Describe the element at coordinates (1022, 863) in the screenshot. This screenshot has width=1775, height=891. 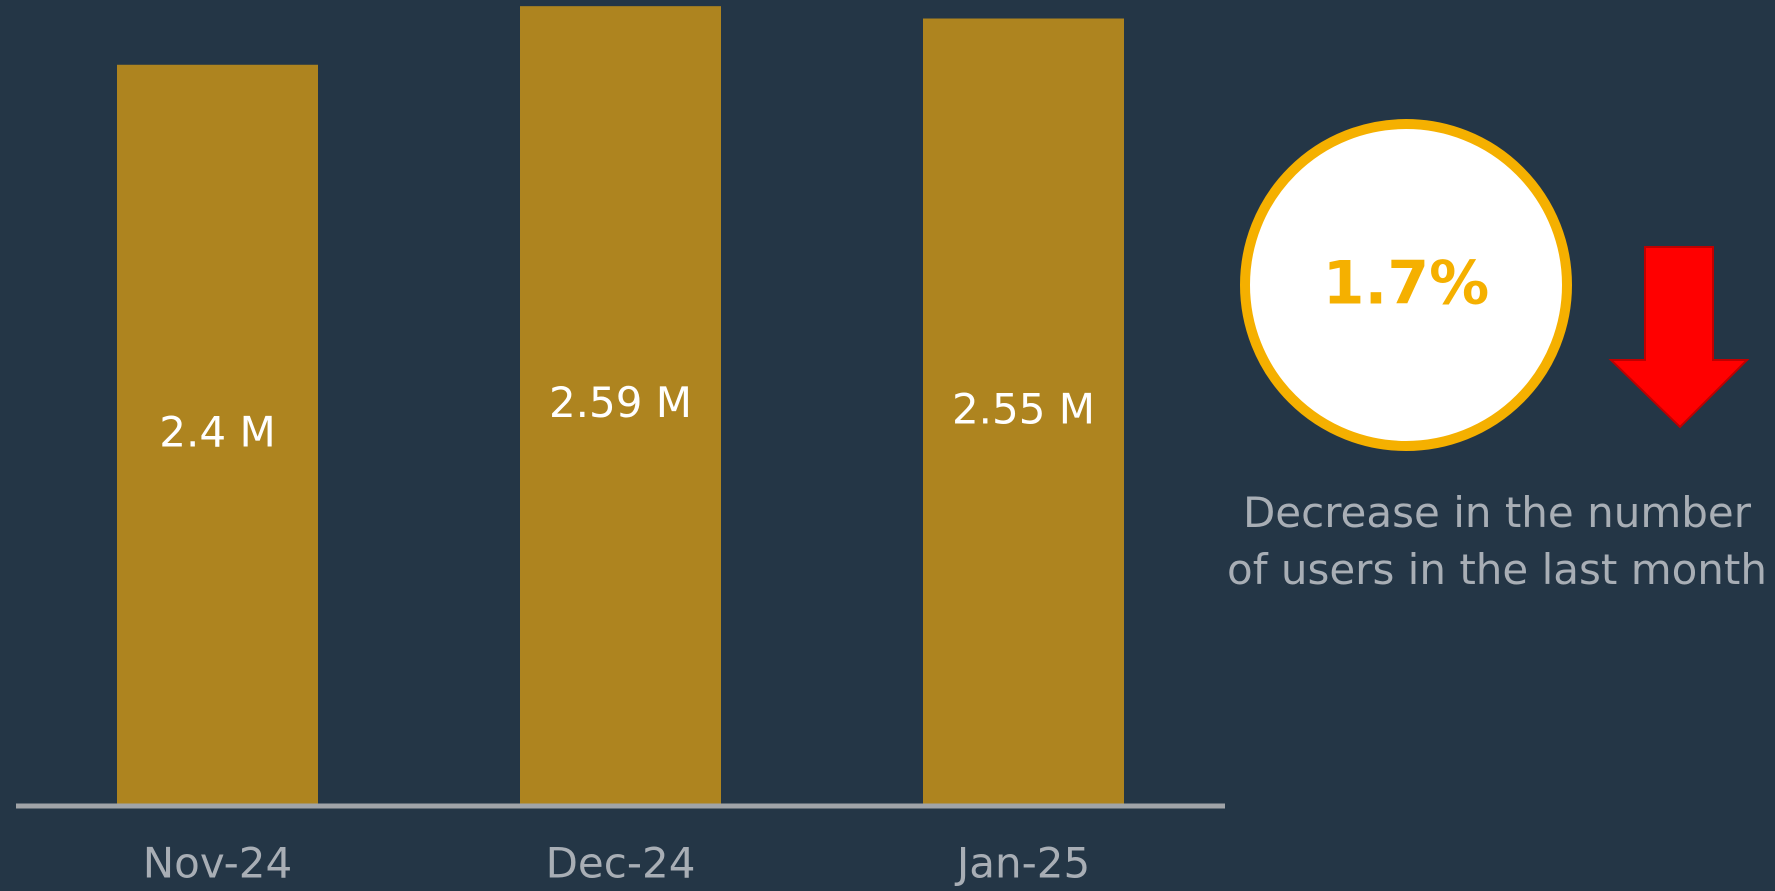
I see `x-tick-label: Jan-25` at that location.